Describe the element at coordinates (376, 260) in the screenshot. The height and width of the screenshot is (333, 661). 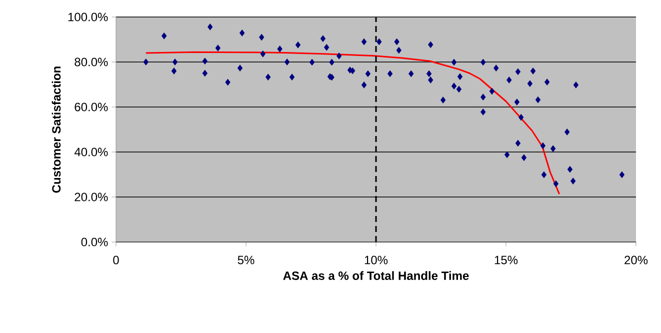
I see `x-tick-label: 10%` at that location.